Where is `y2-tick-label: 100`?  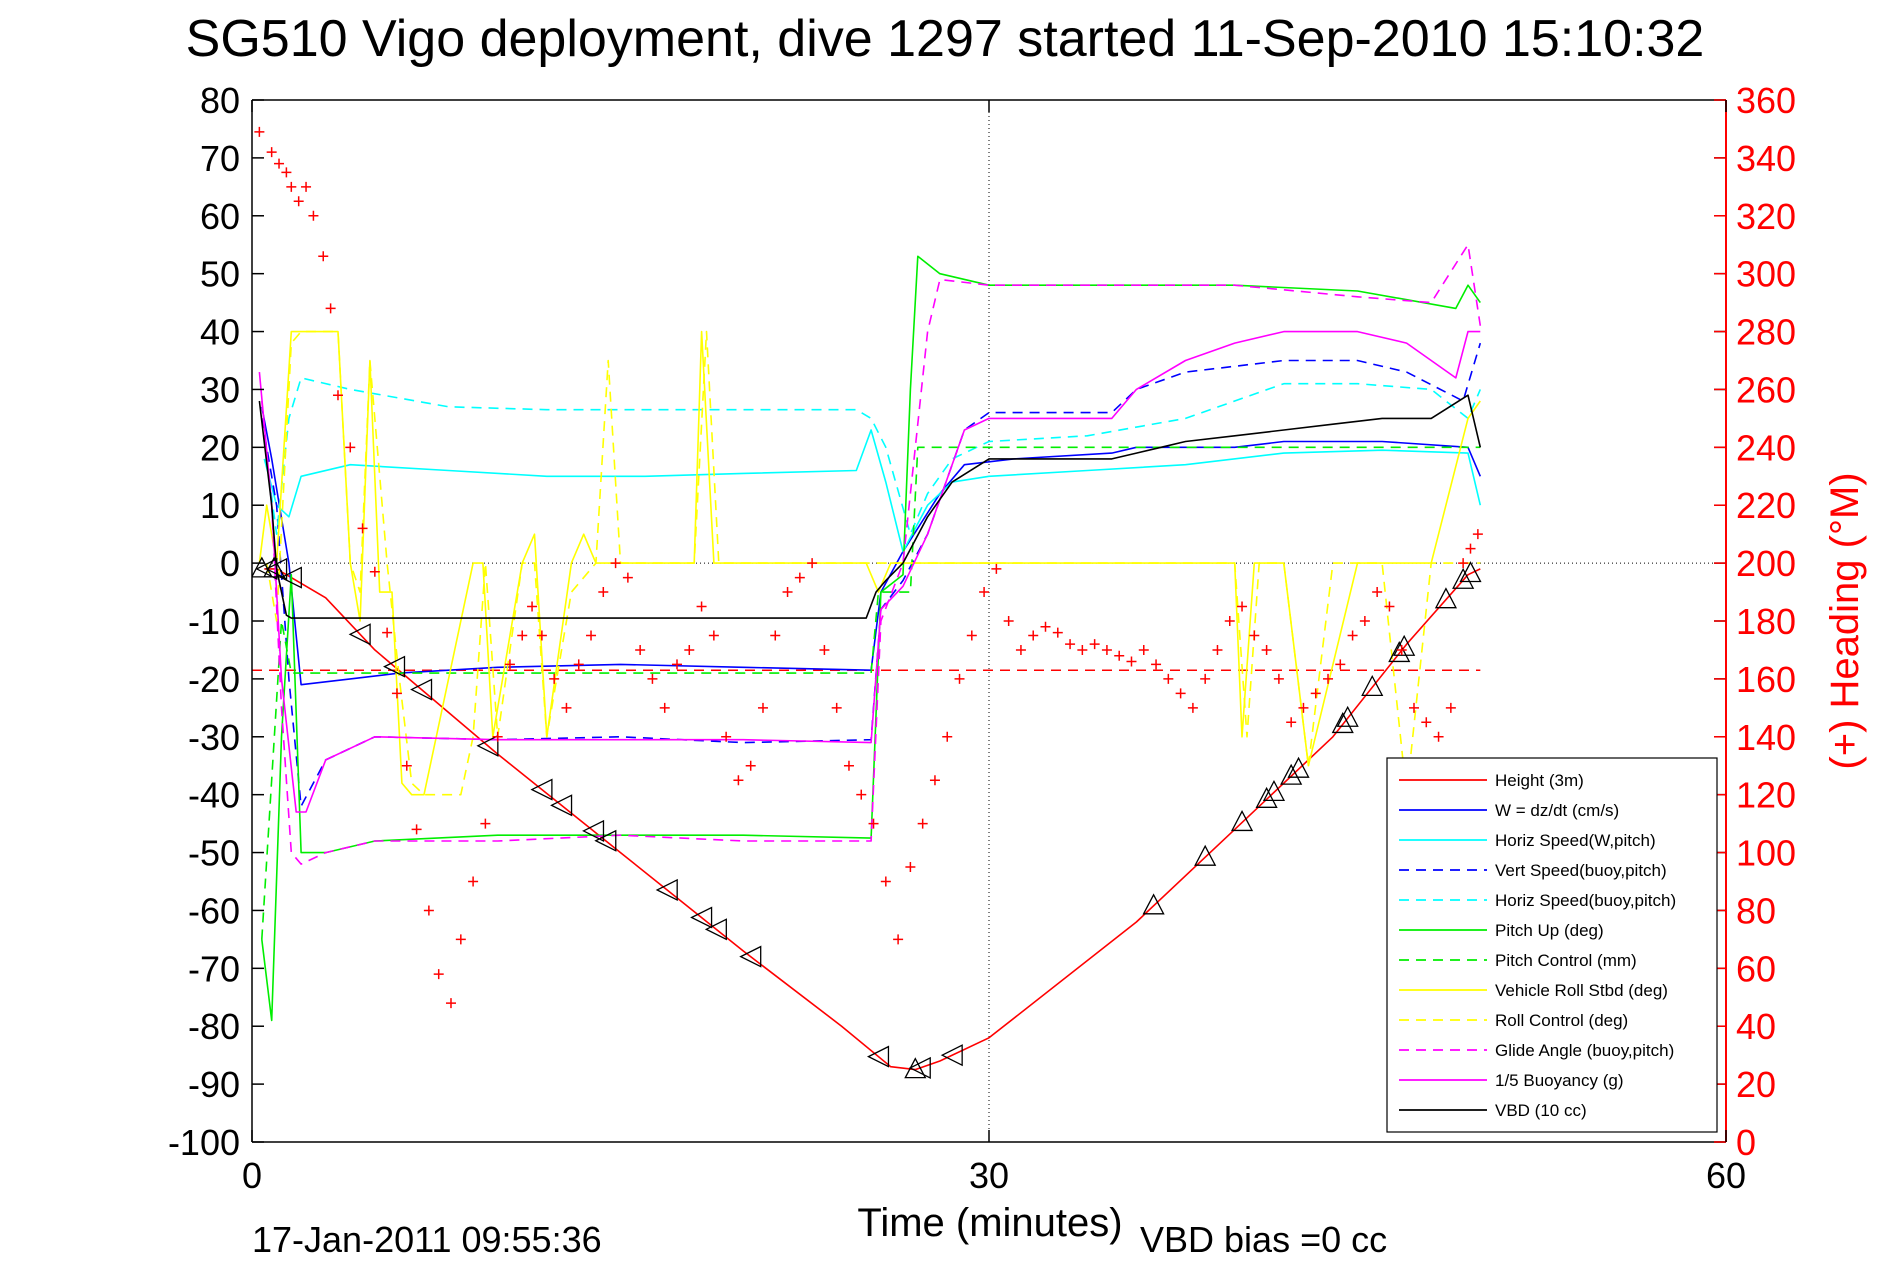
y2-tick-label: 100 is located at coordinates (1766, 853).